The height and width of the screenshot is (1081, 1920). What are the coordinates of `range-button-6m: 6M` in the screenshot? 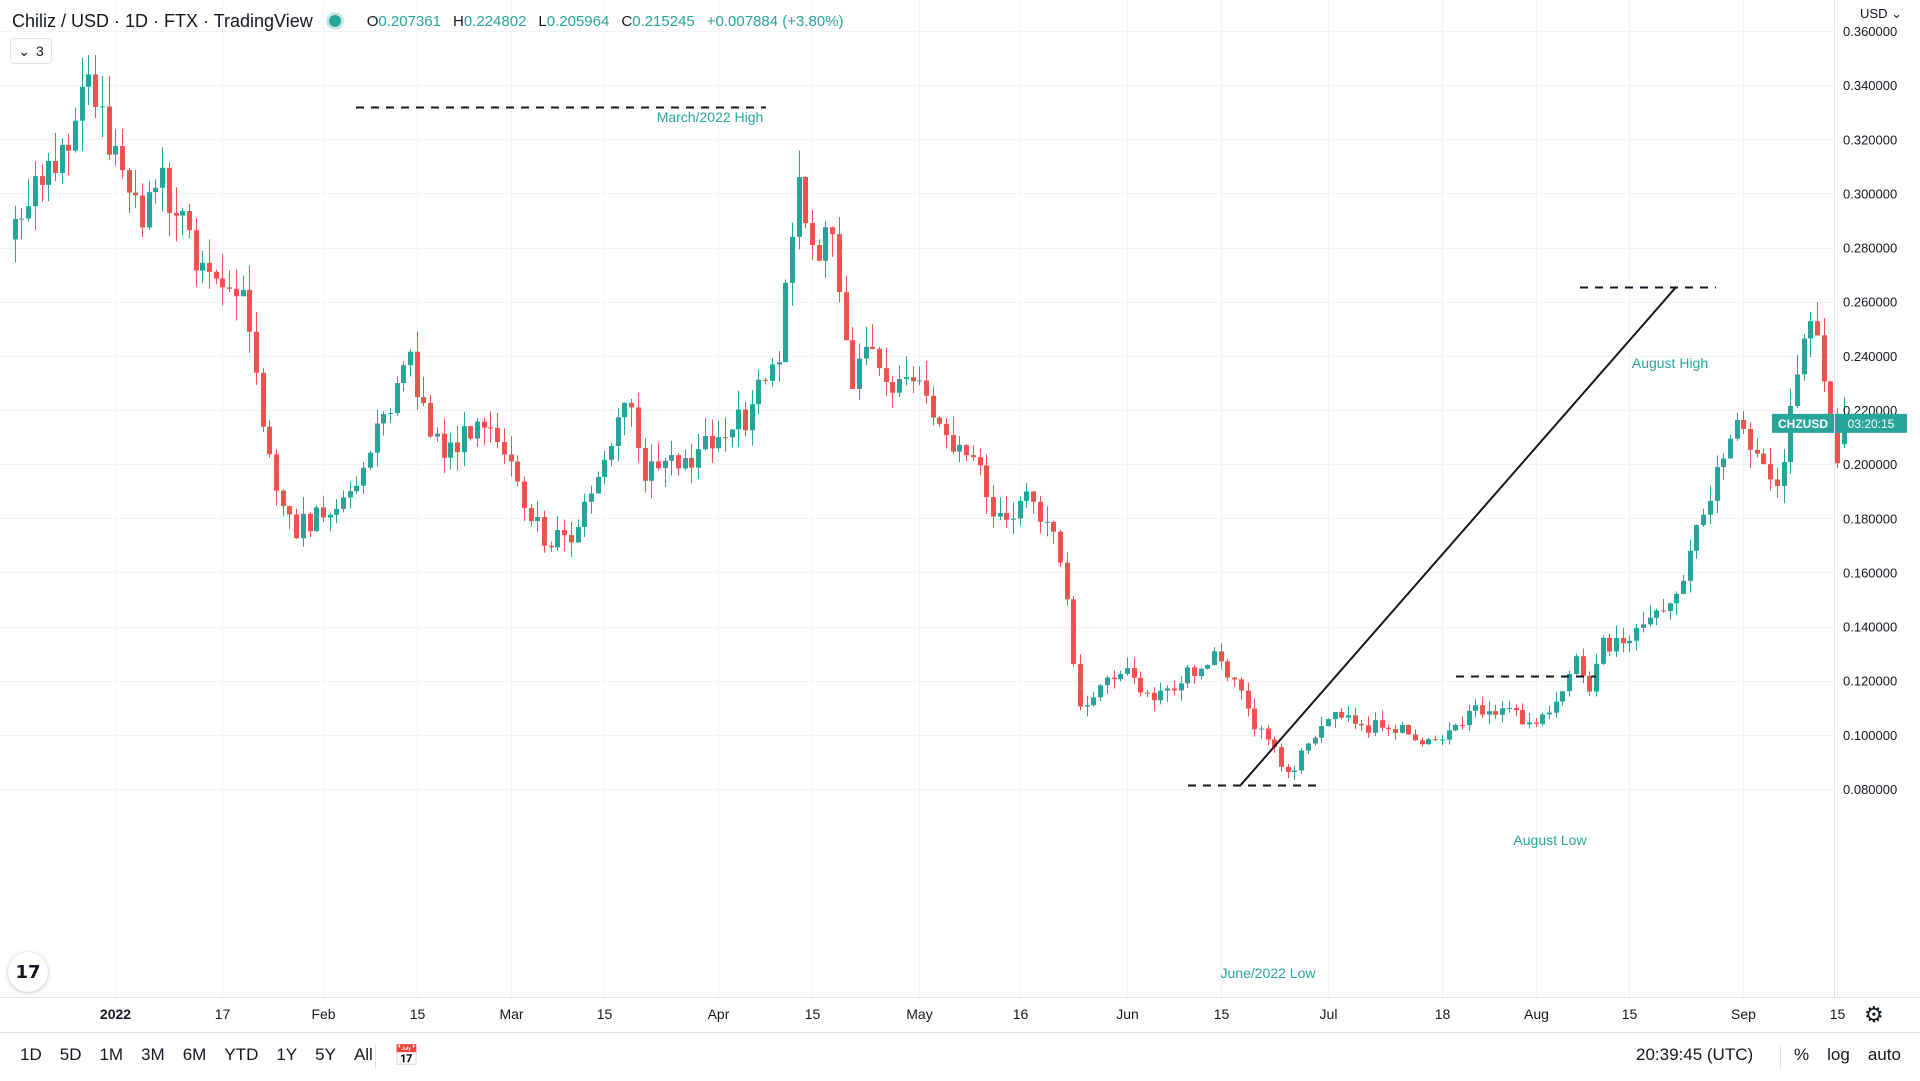 It's located at (194, 1054).